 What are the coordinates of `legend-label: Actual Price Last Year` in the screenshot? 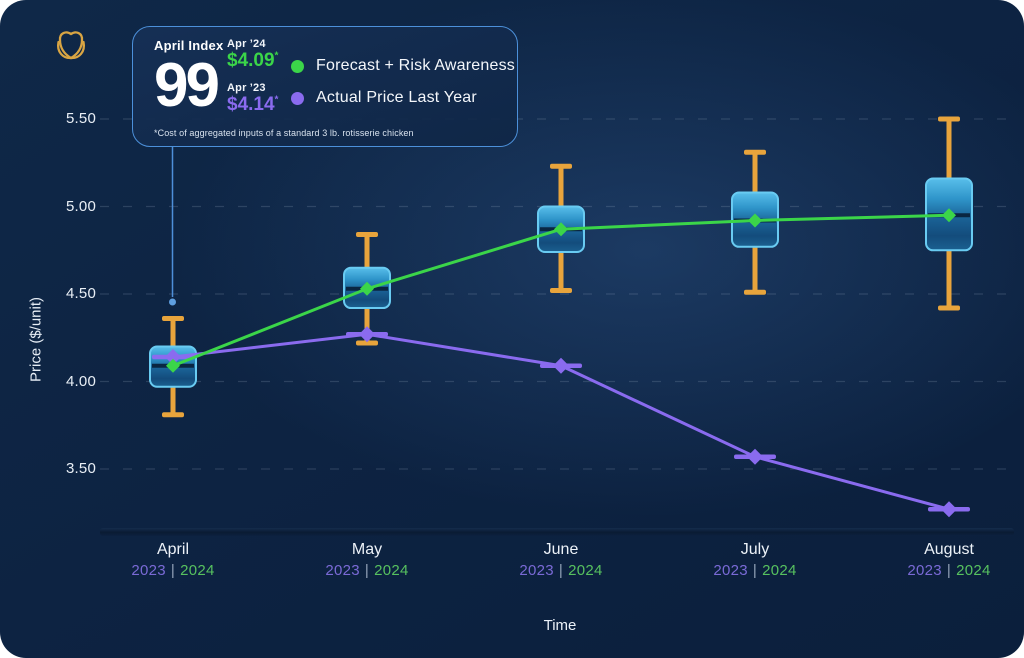 It's located at (396, 97).